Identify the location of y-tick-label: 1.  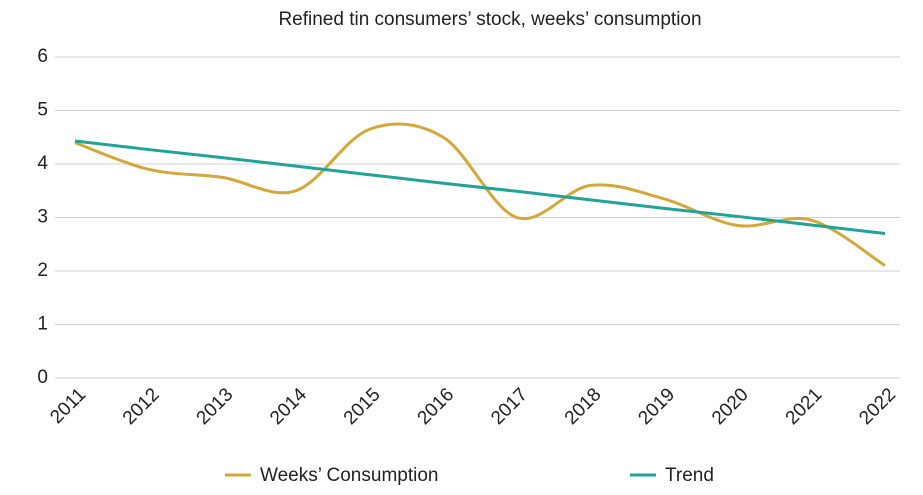
(42, 324).